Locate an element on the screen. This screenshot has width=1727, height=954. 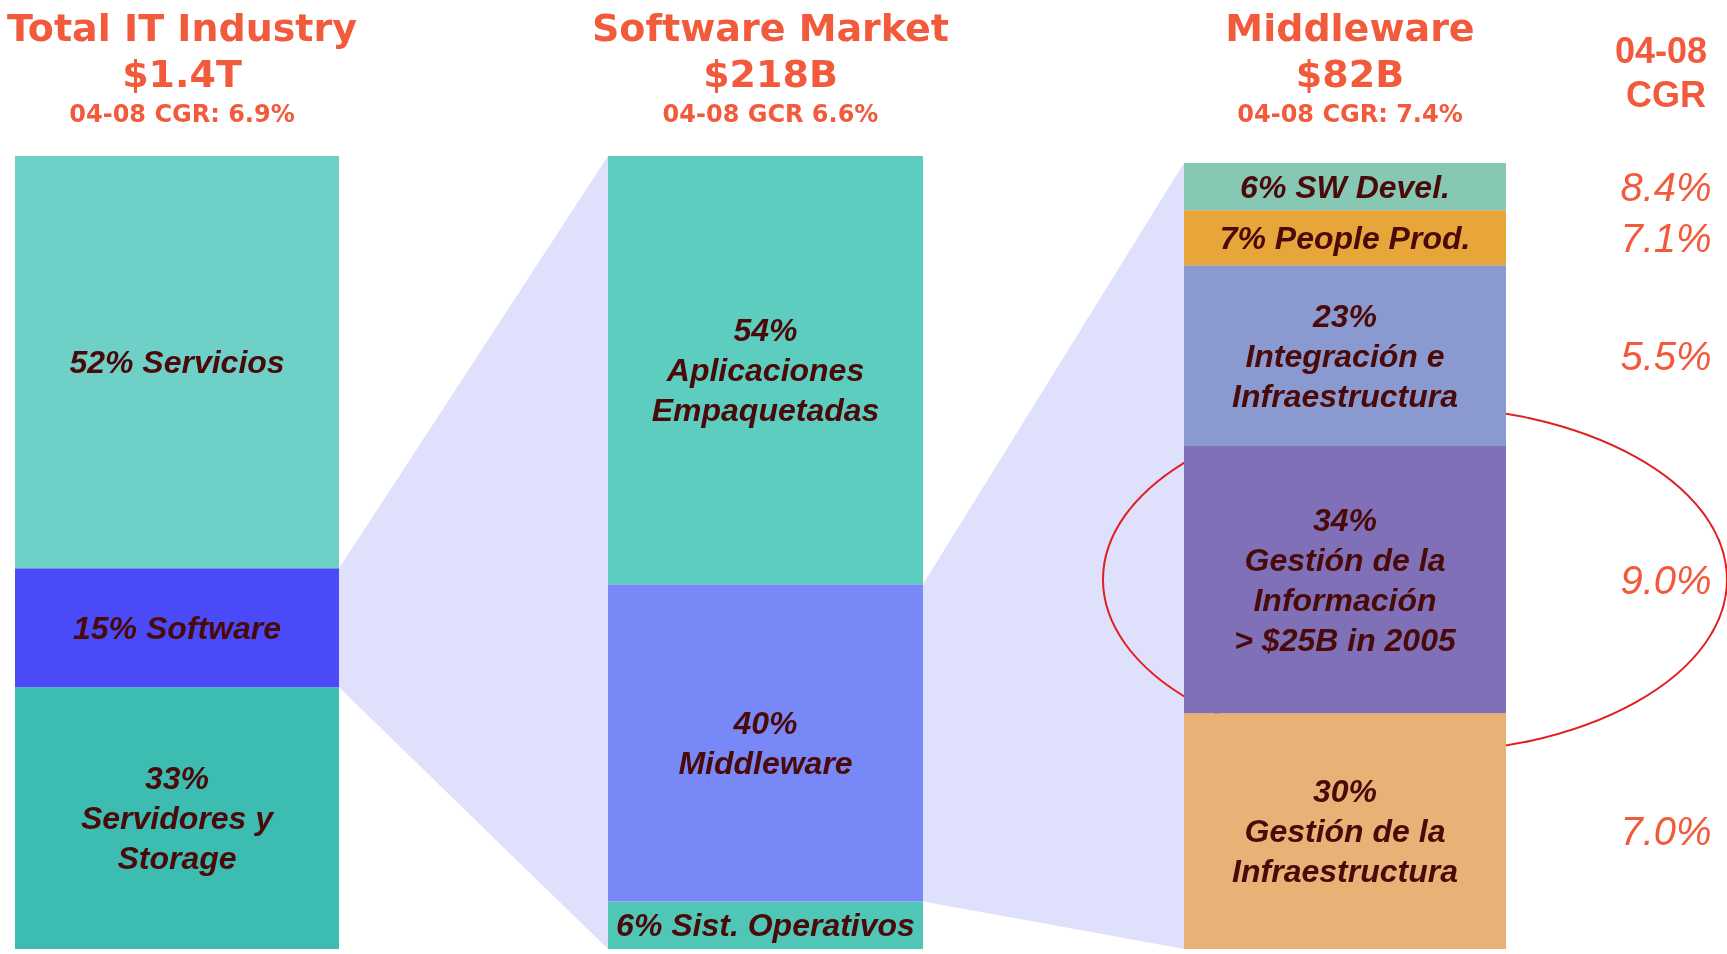
data-label: 7% People Prod. is located at coordinates (1345, 237).